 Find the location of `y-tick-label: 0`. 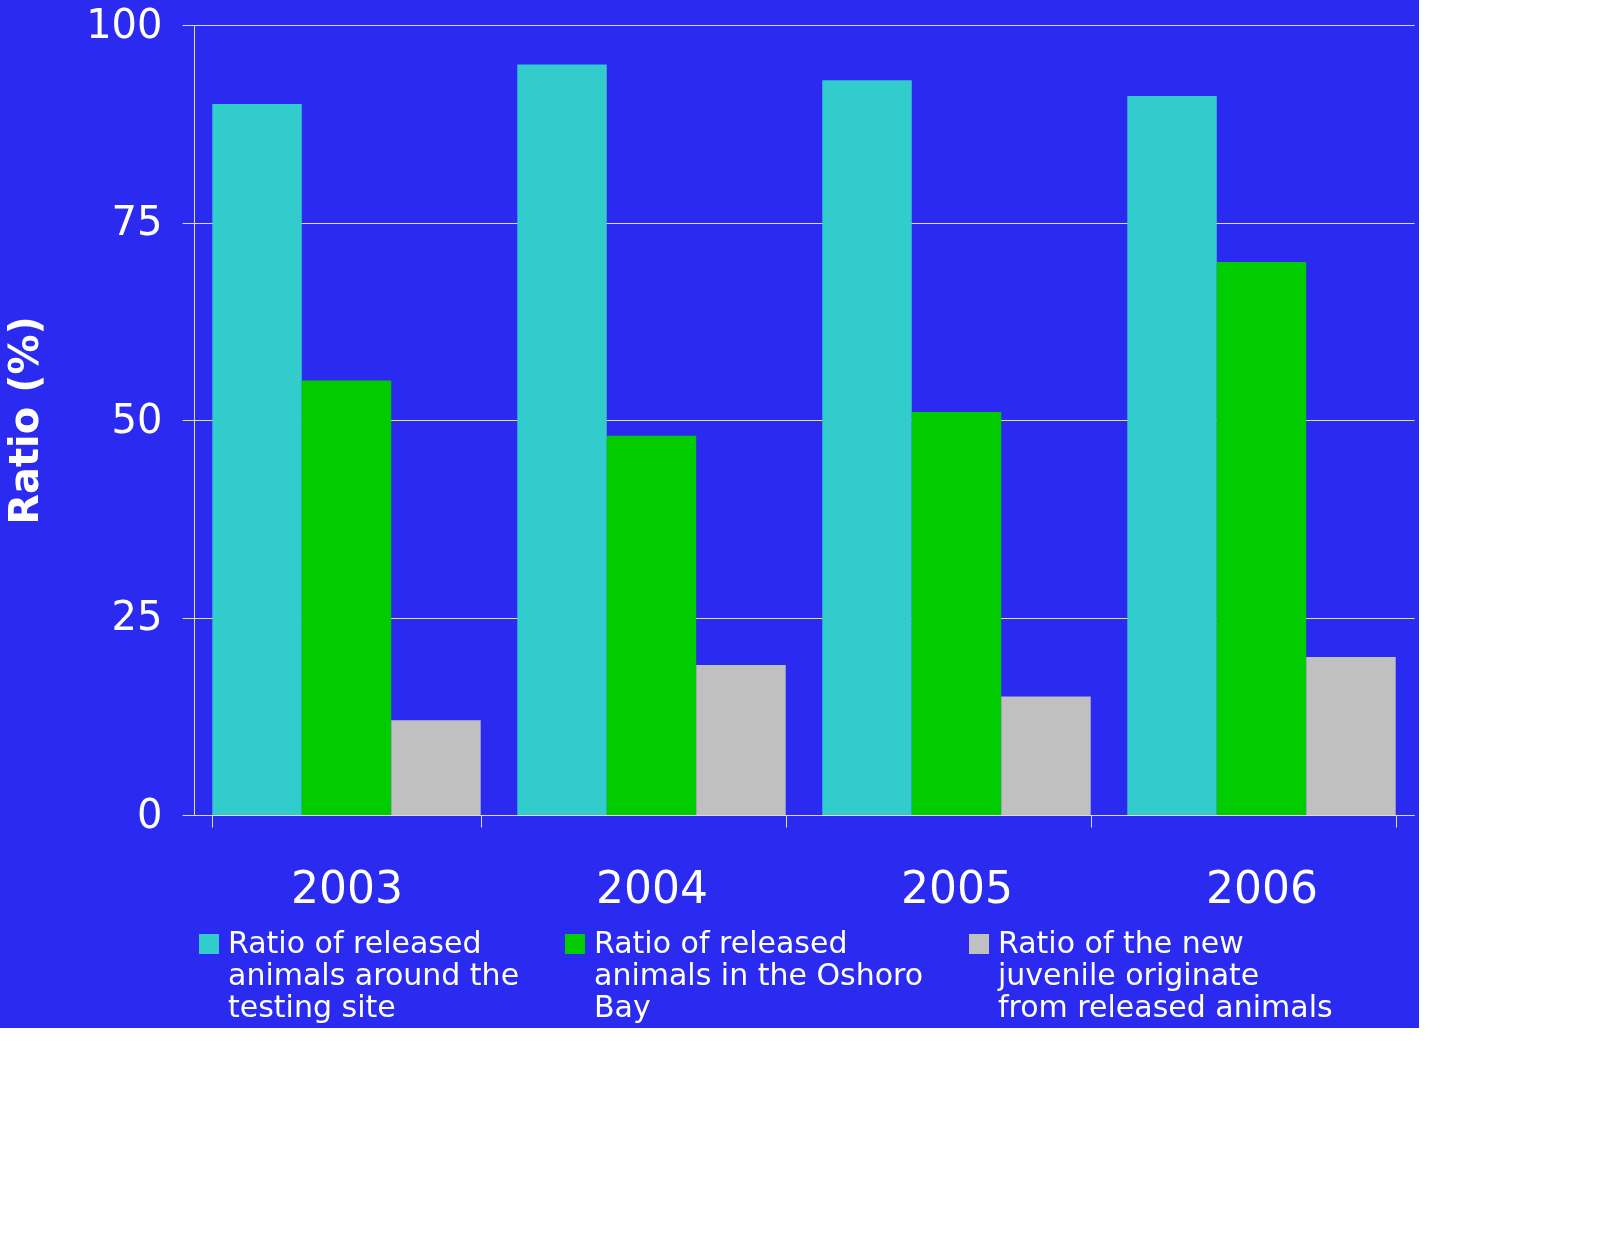

y-tick-label: 0 is located at coordinates (150, 813).